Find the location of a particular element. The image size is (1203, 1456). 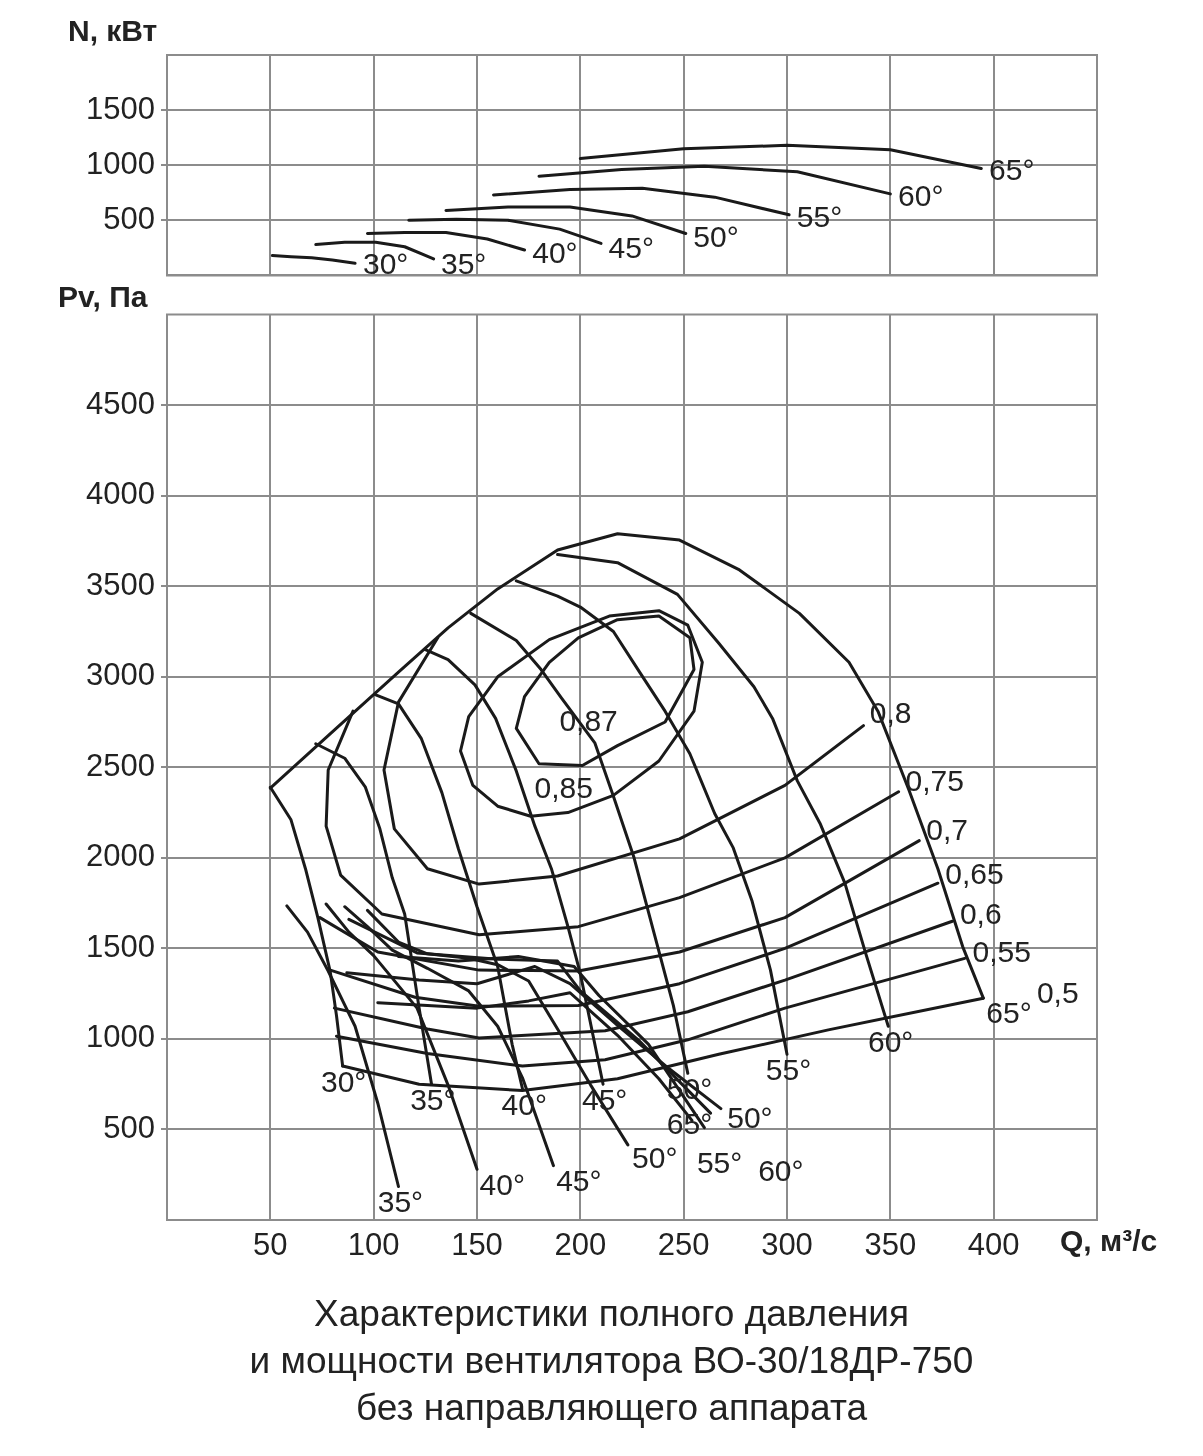

y-axis-title: N, кВт is located at coordinates (113, 31).